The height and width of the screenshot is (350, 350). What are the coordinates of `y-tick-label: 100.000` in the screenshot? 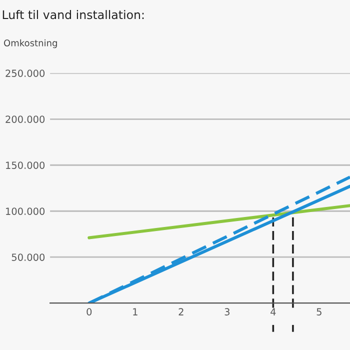 It's located at (25, 211).